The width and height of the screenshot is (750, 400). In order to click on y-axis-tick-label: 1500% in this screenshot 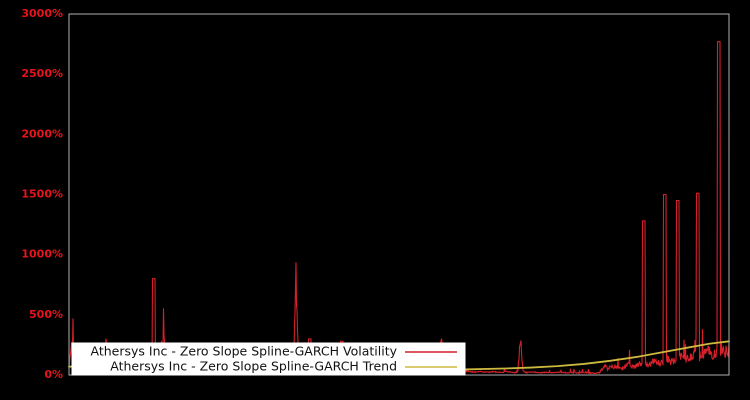, I will do `click(42, 194)`.